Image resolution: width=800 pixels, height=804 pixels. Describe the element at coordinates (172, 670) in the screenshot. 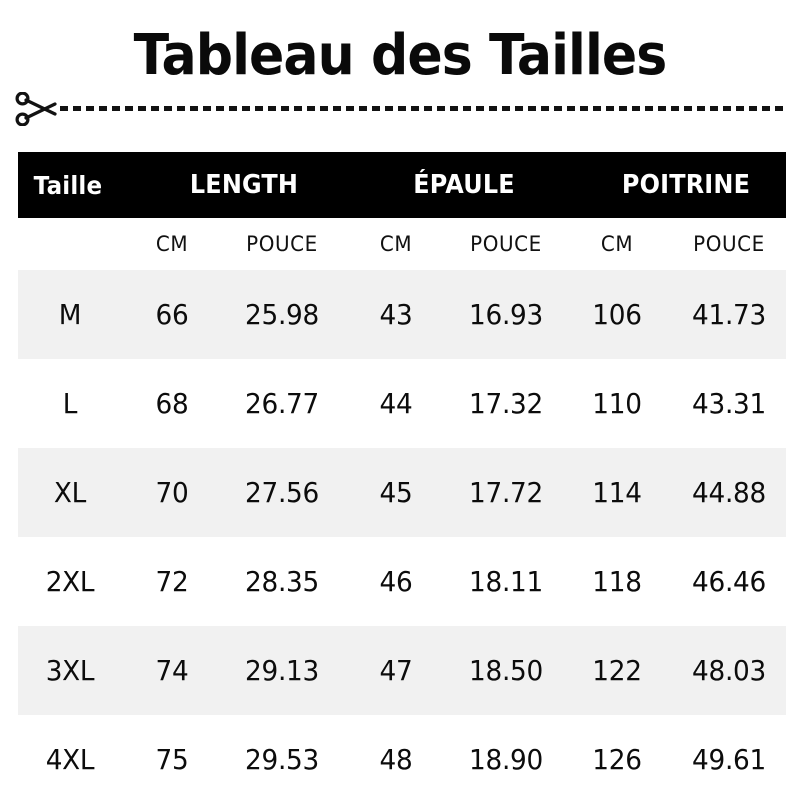

I see `cell-length-cm: 74` at that location.